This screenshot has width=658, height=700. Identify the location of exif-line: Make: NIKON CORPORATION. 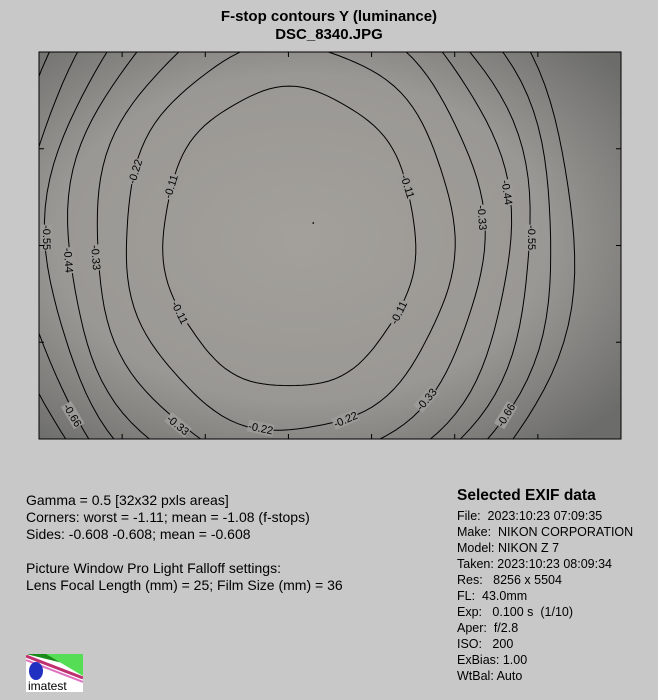
(545, 532).